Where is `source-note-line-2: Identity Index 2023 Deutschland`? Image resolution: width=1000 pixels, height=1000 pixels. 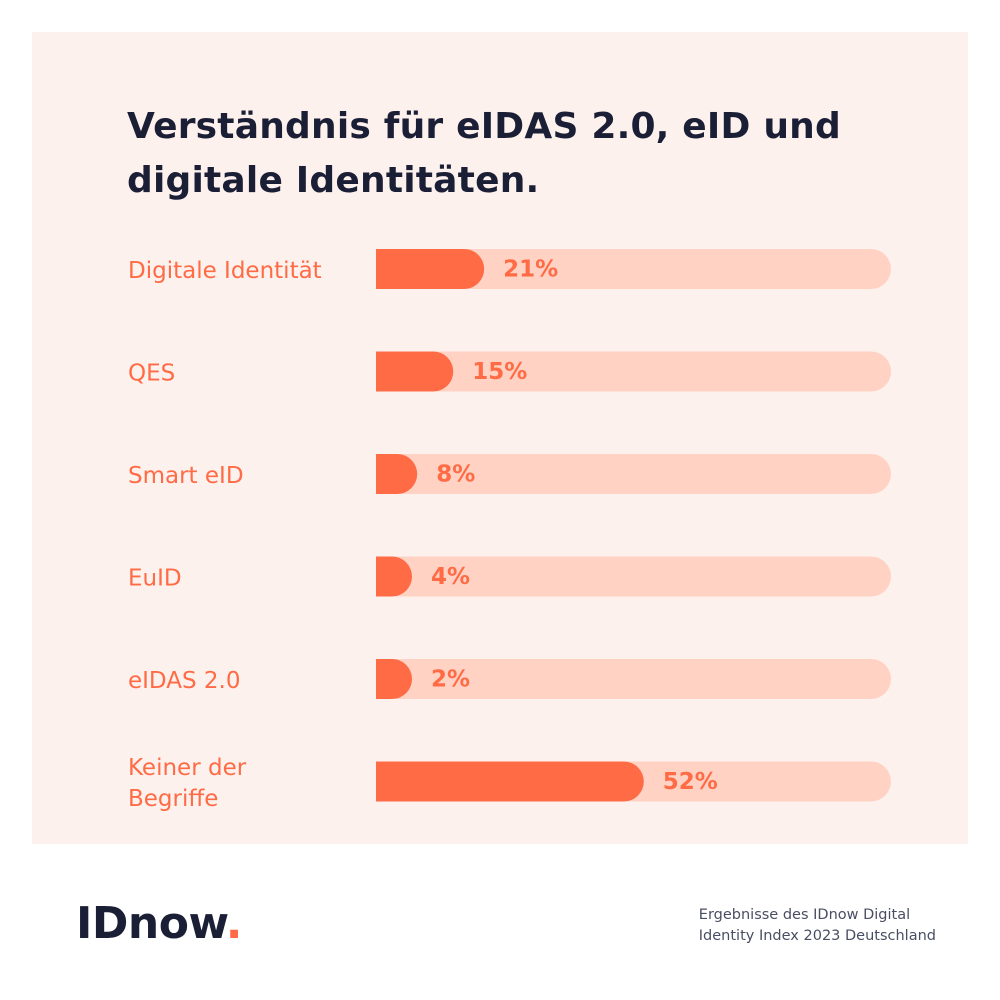 source-note-line-2: Identity Index 2023 Deutschland is located at coordinates (817, 936).